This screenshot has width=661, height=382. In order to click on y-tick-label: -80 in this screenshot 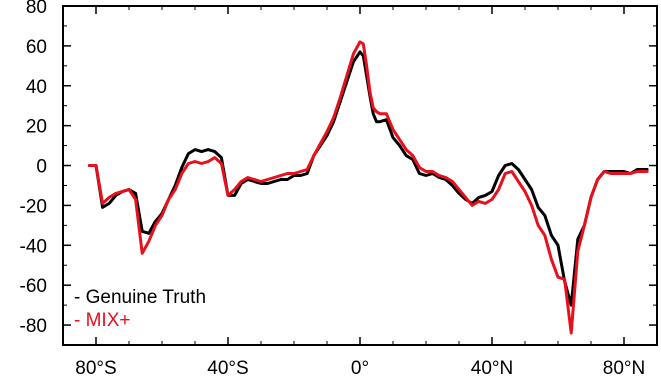, I will do `click(33, 326)`.